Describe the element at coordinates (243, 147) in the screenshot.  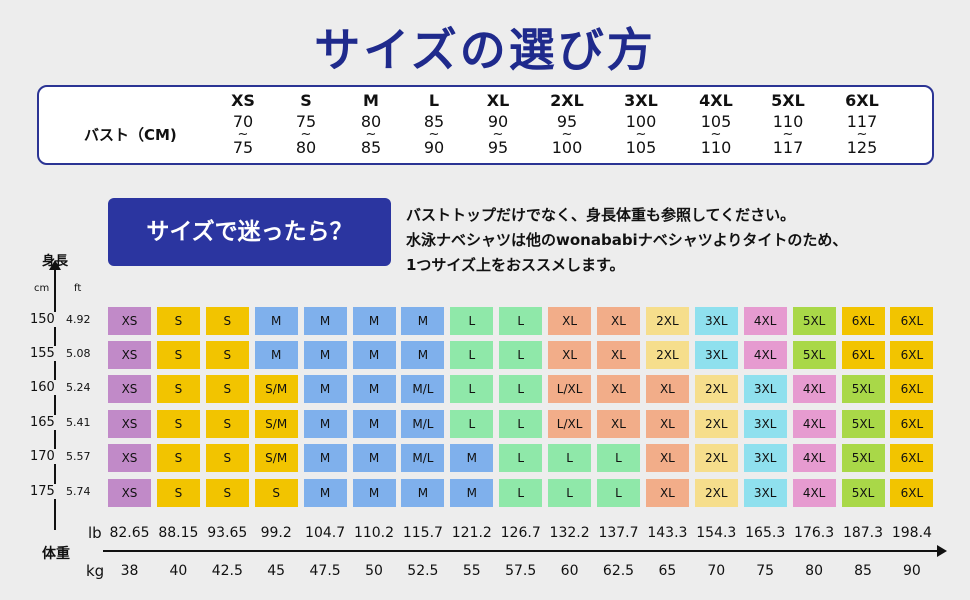
I see `bust-high: 75` at that location.